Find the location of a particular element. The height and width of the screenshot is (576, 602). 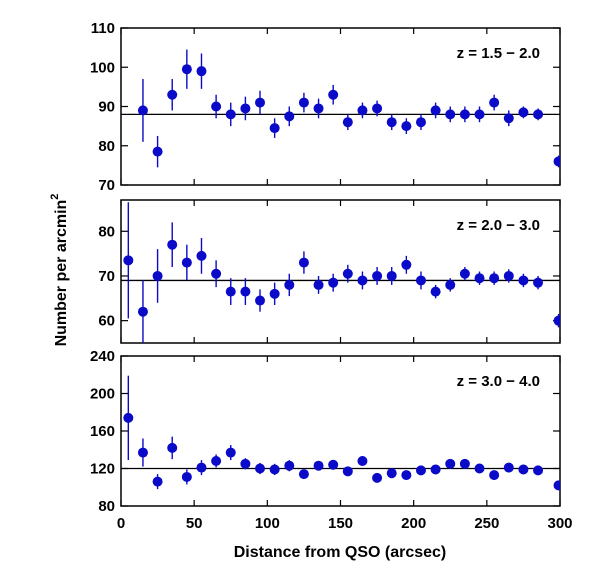

data-points is located at coordinates (348, 108).